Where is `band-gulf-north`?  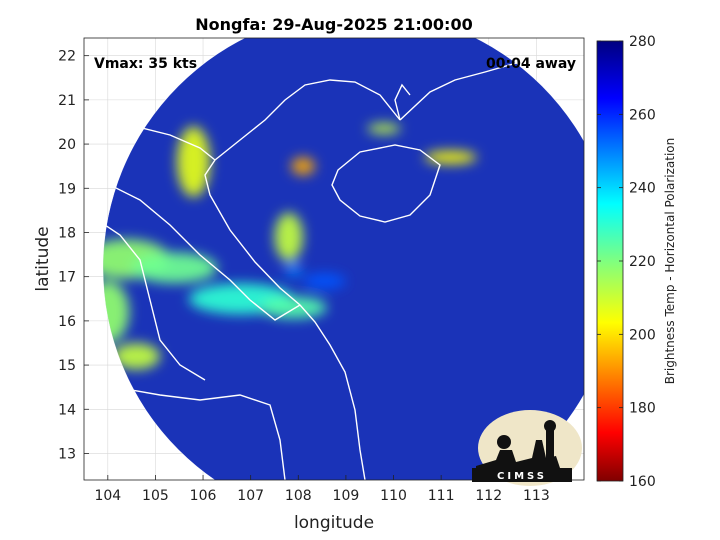
band-gulf-north is located at coordinates (384, 128).